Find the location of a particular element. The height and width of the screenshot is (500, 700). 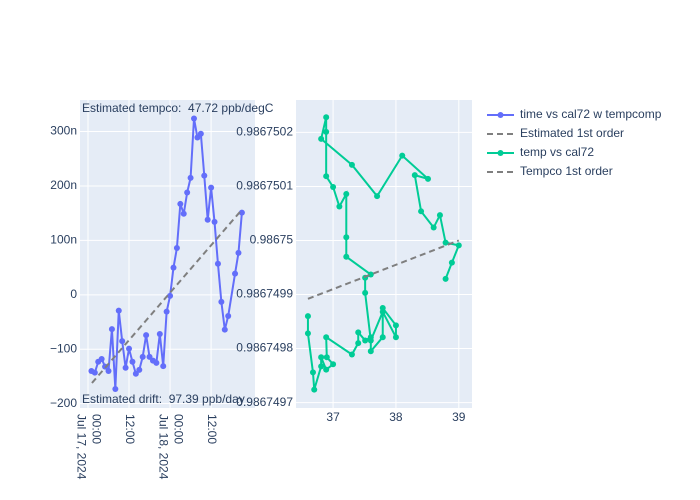

x-tick-label: 39 is located at coordinates (459, 417).